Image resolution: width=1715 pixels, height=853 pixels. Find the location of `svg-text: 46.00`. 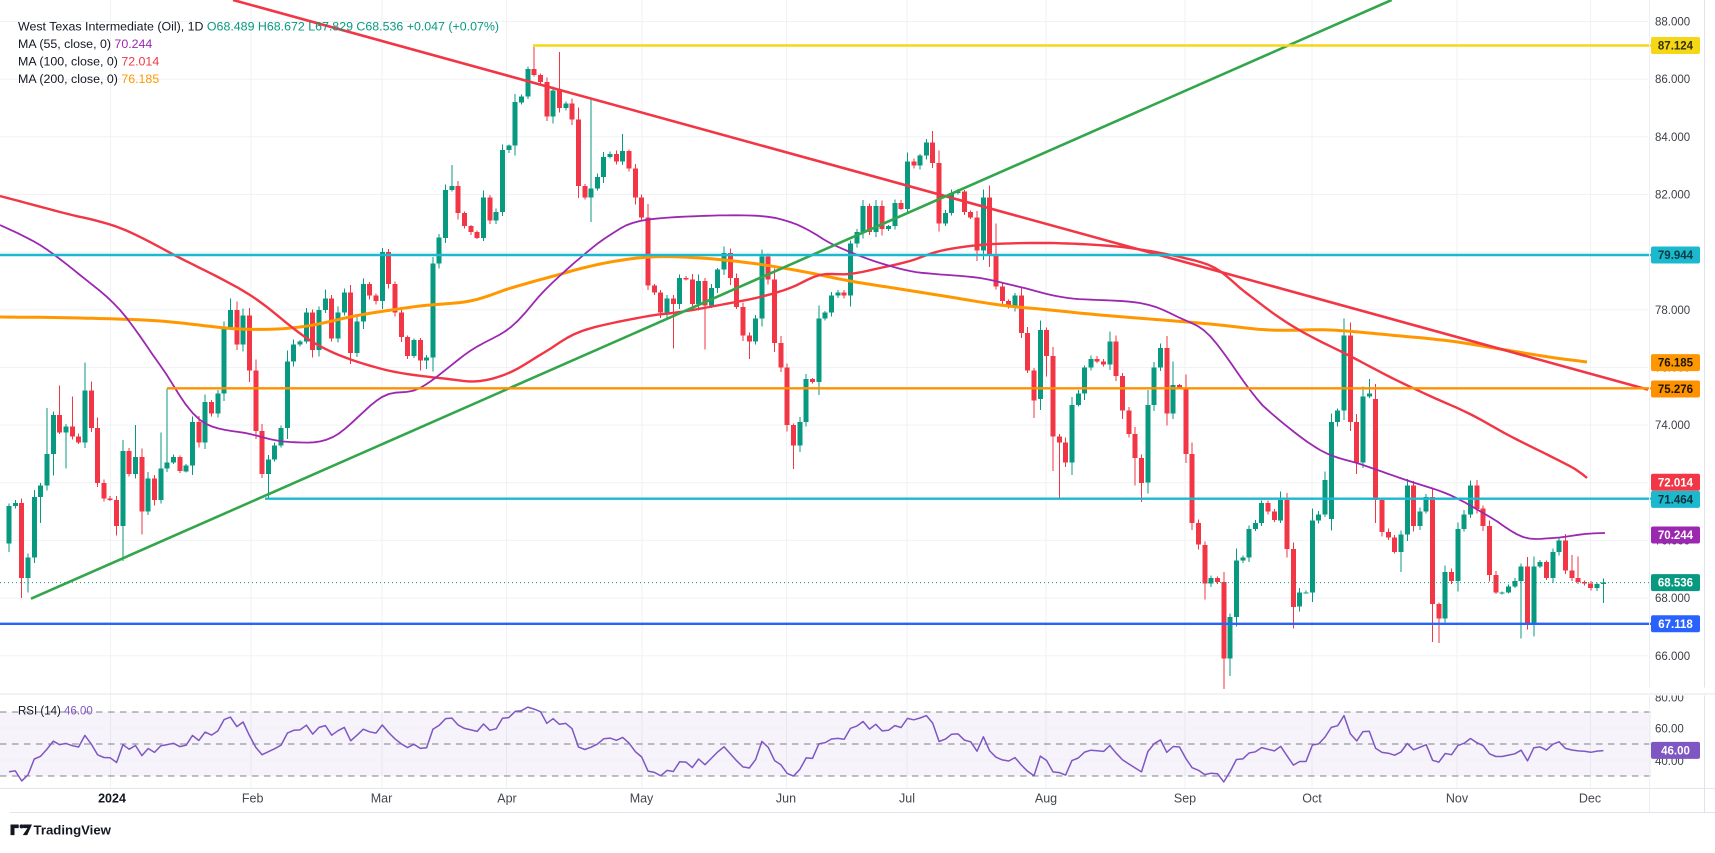

svg-text: 46.00 is located at coordinates (1675, 751).